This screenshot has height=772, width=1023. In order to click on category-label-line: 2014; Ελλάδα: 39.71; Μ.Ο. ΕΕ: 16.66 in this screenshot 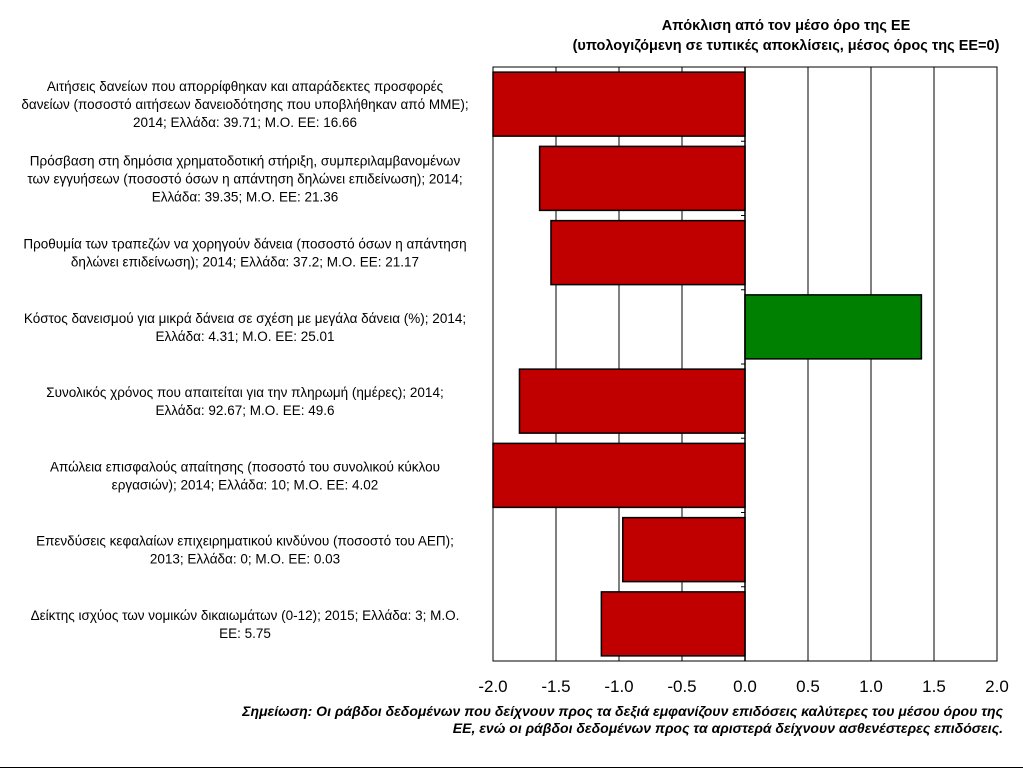, I will do `click(245, 122)`.